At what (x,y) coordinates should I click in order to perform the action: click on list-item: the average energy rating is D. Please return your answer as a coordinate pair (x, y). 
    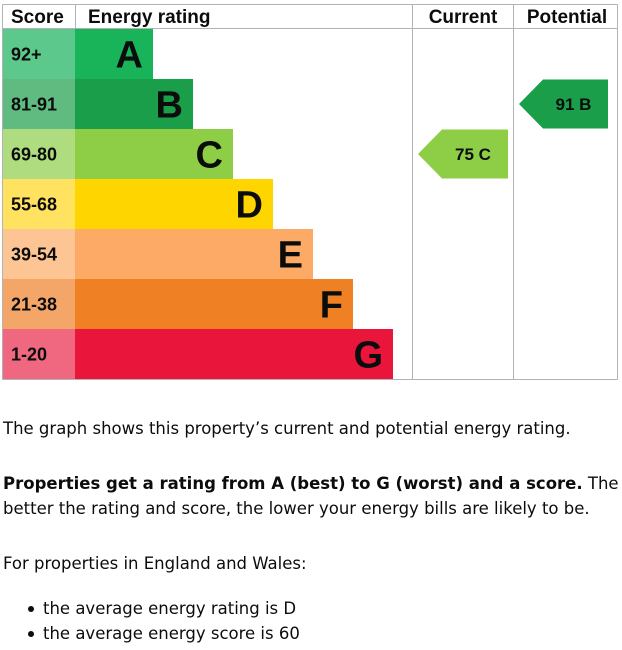
    Looking at the image, I should click on (151, 608).